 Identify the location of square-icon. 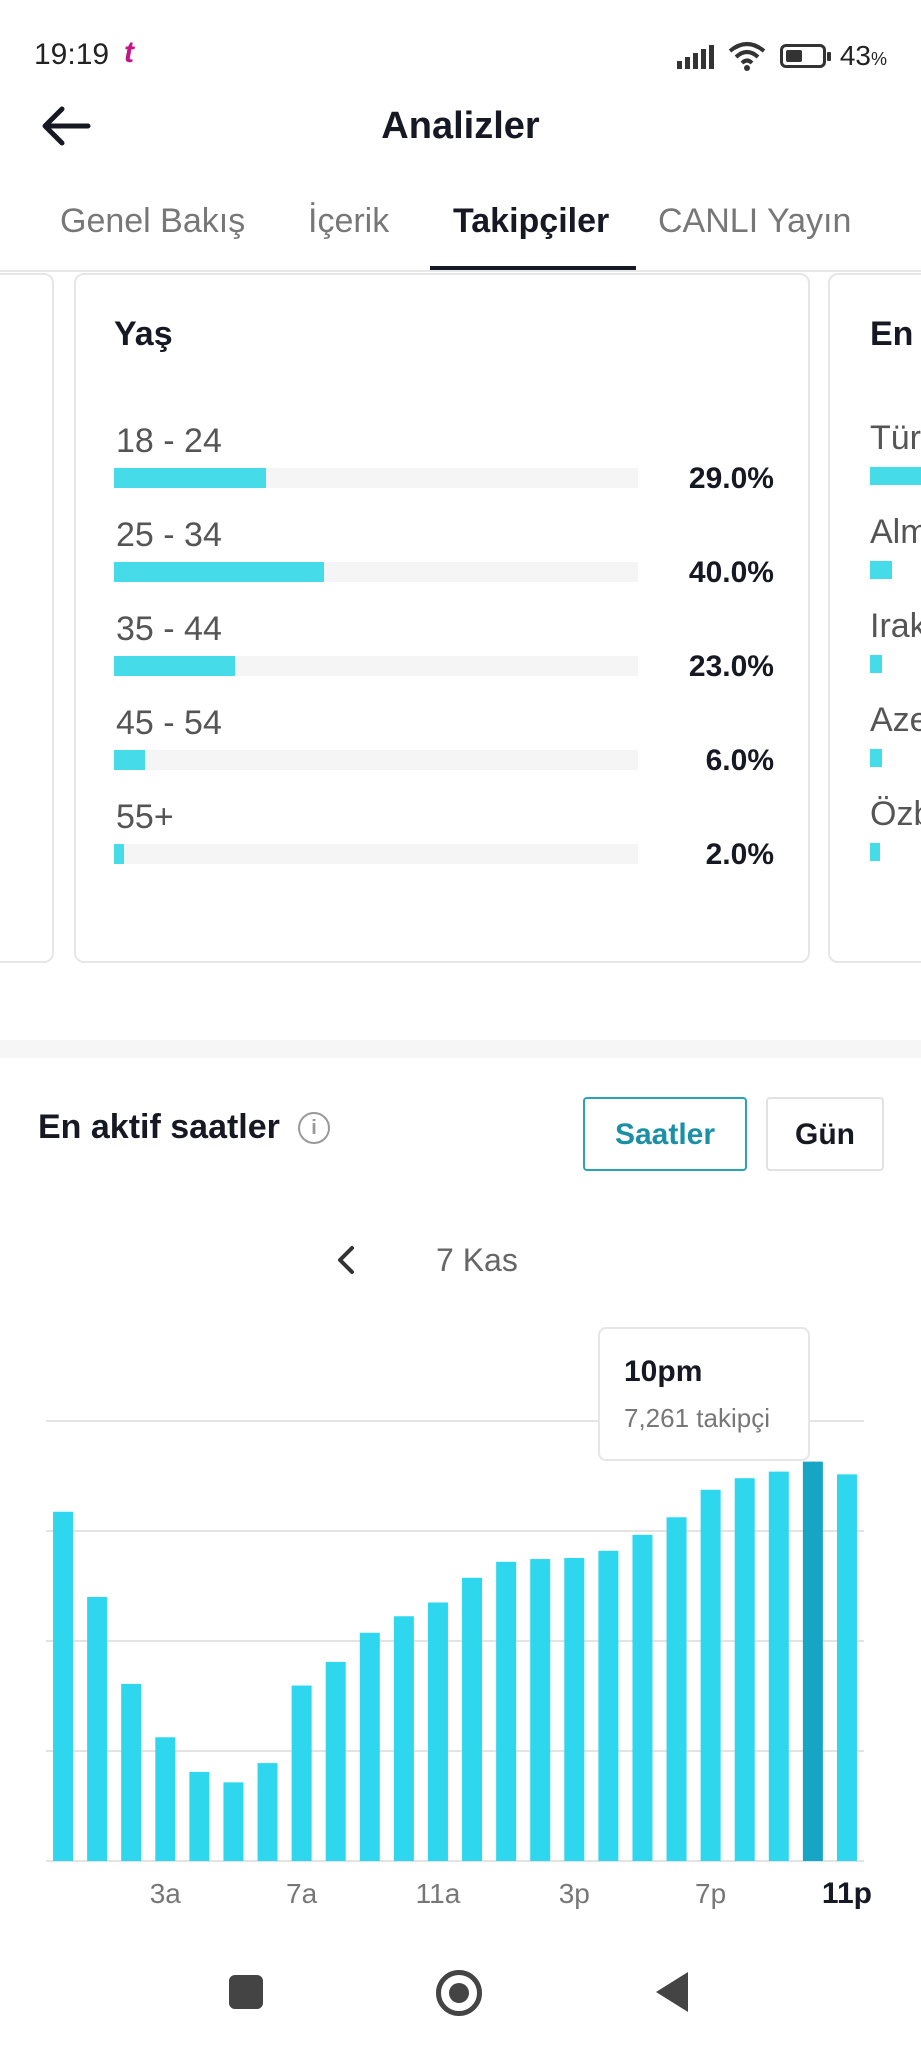
(246, 1992).